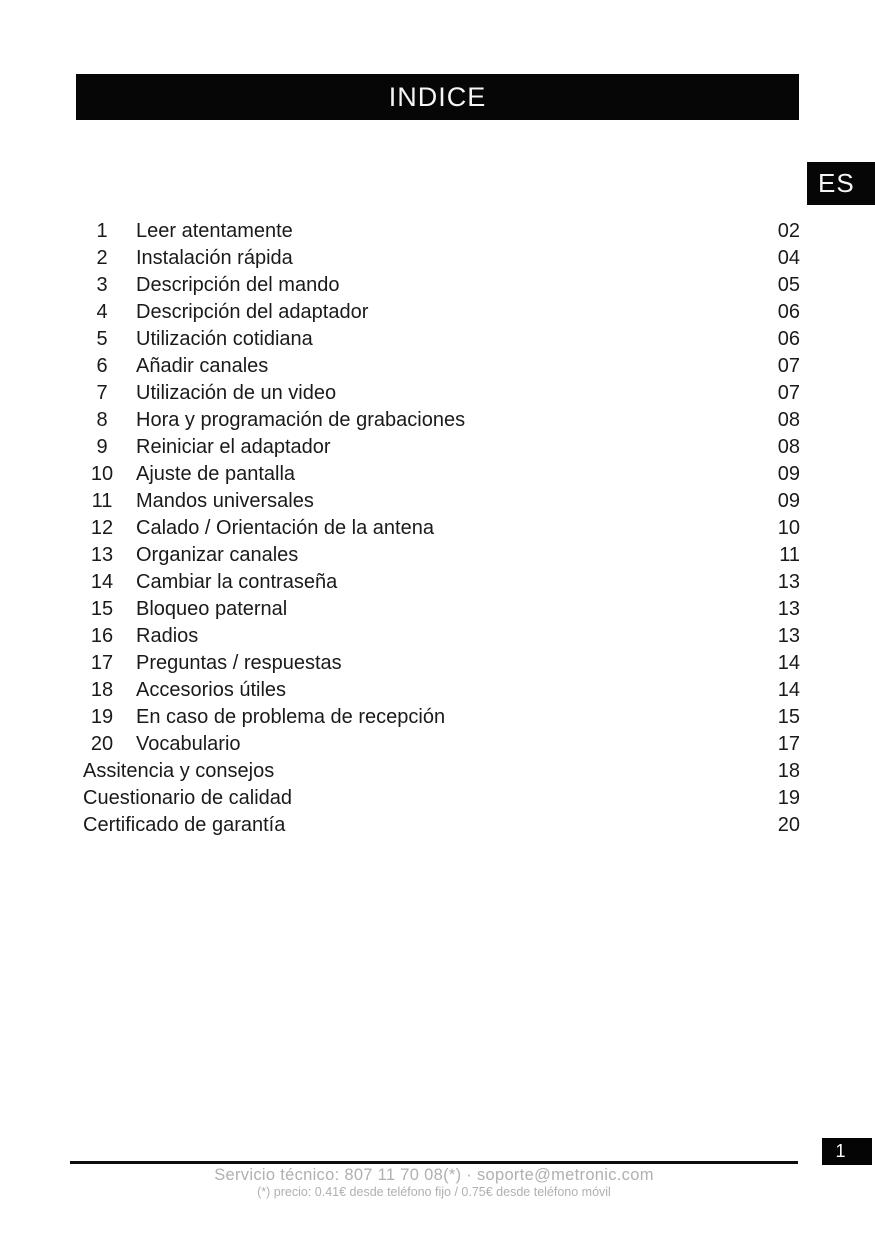 Image resolution: width=875 pixels, height=1241 pixels. What do you see at coordinates (788, 771) in the screenshot?
I see `toc-entry-page: 18` at bounding box center [788, 771].